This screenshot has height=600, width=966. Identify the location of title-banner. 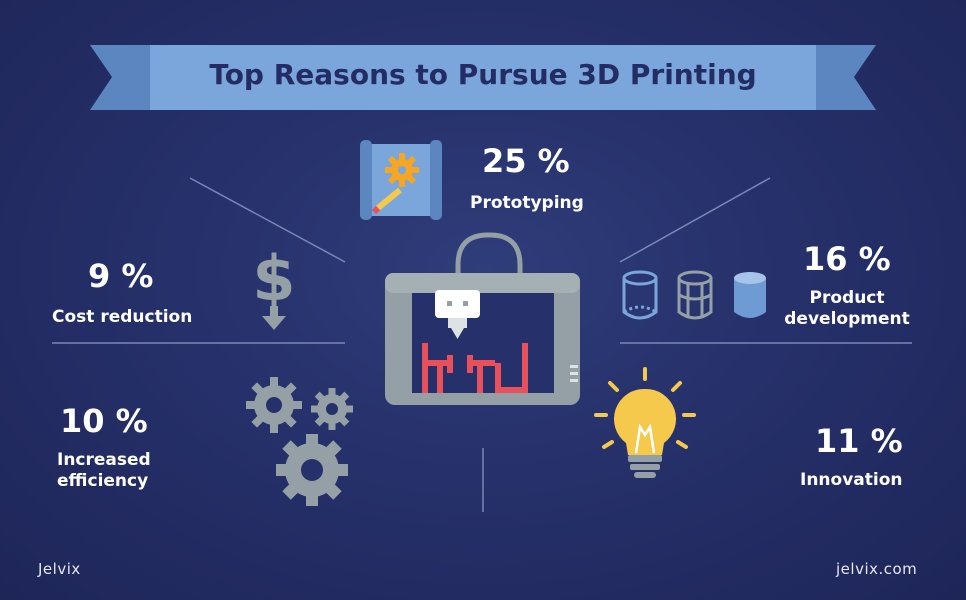
(483, 77).